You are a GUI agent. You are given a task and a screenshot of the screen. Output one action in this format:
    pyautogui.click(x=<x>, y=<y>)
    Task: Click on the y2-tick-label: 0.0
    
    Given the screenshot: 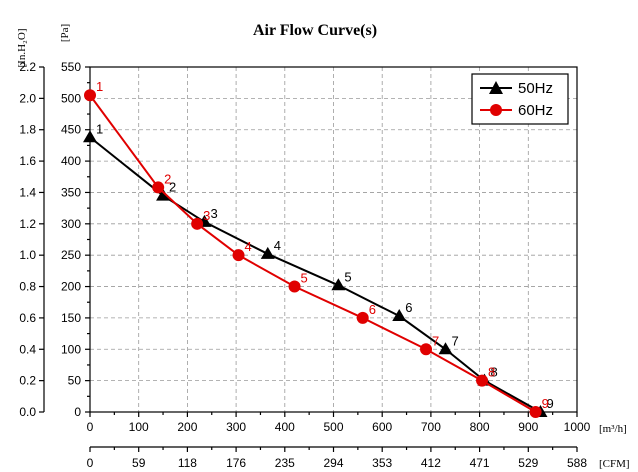 What is the action you would take?
    pyautogui.click(x=27, y=412)
    